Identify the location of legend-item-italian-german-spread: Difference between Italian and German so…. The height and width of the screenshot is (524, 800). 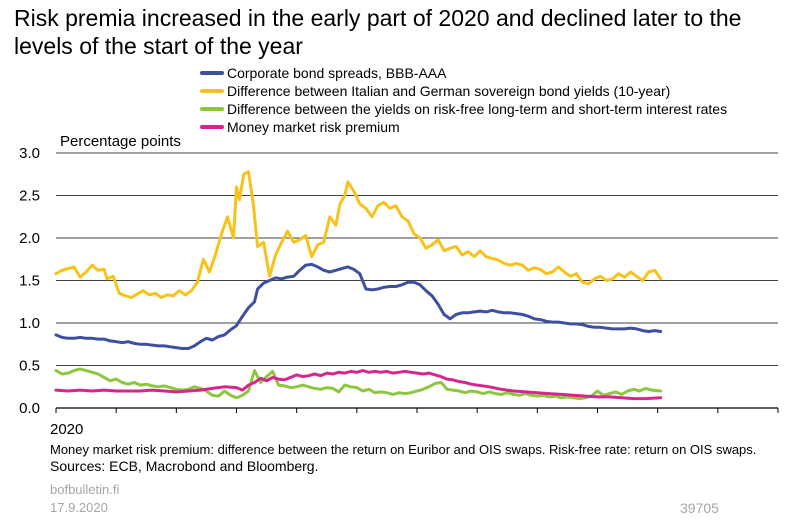
(463, 91).